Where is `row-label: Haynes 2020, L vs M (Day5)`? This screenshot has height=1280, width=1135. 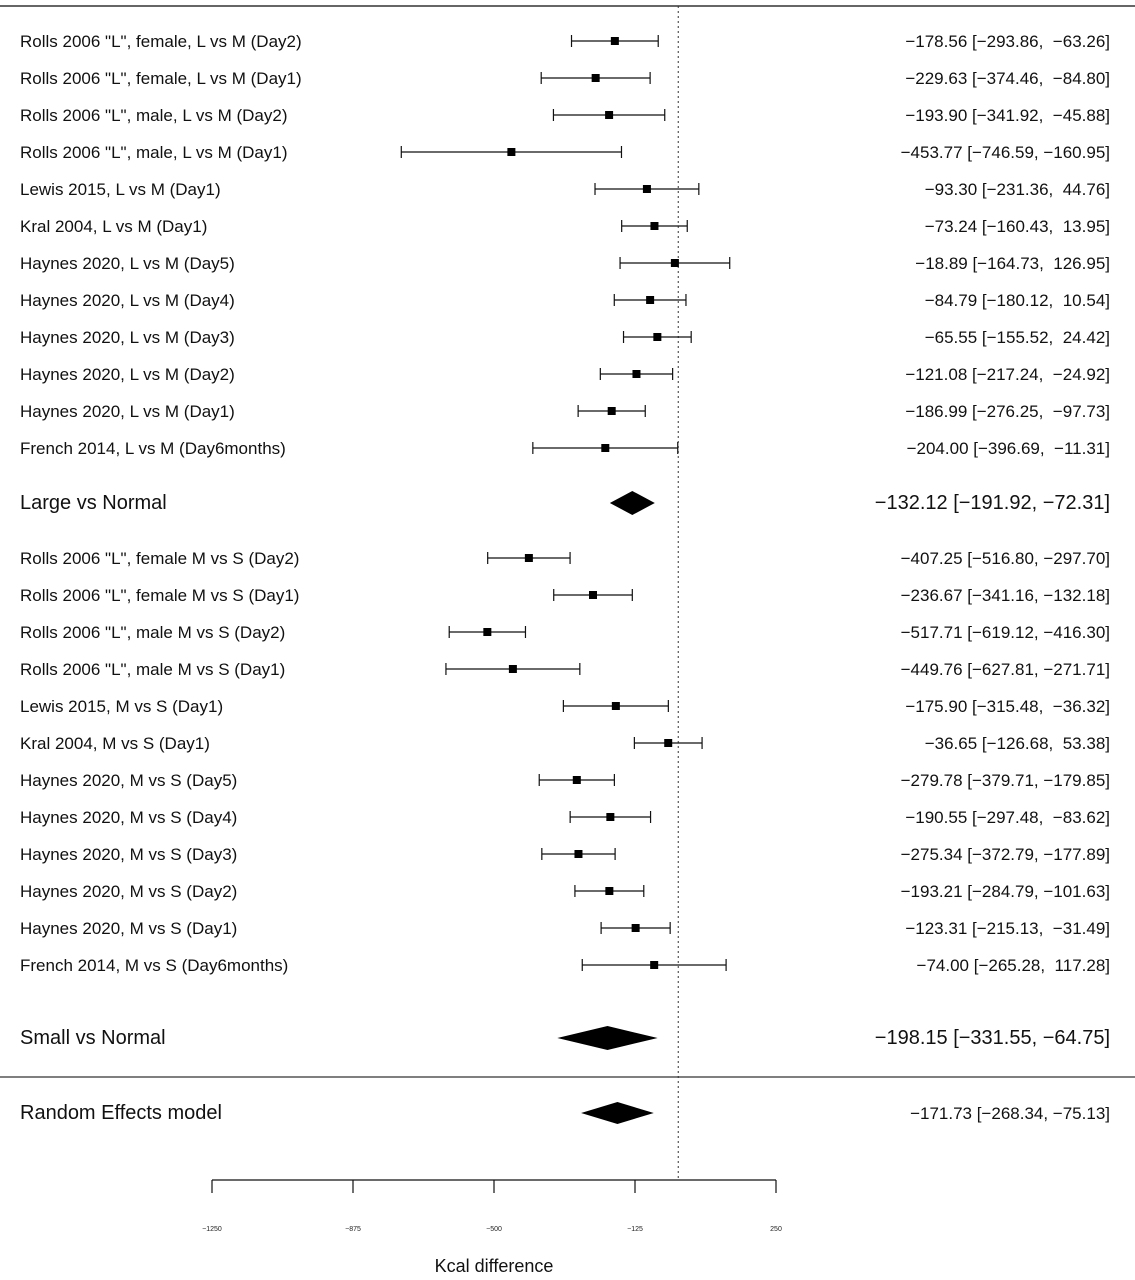 row-label: Haynes 2020, L vs M (Day5) is located at coordinates (127, 263).